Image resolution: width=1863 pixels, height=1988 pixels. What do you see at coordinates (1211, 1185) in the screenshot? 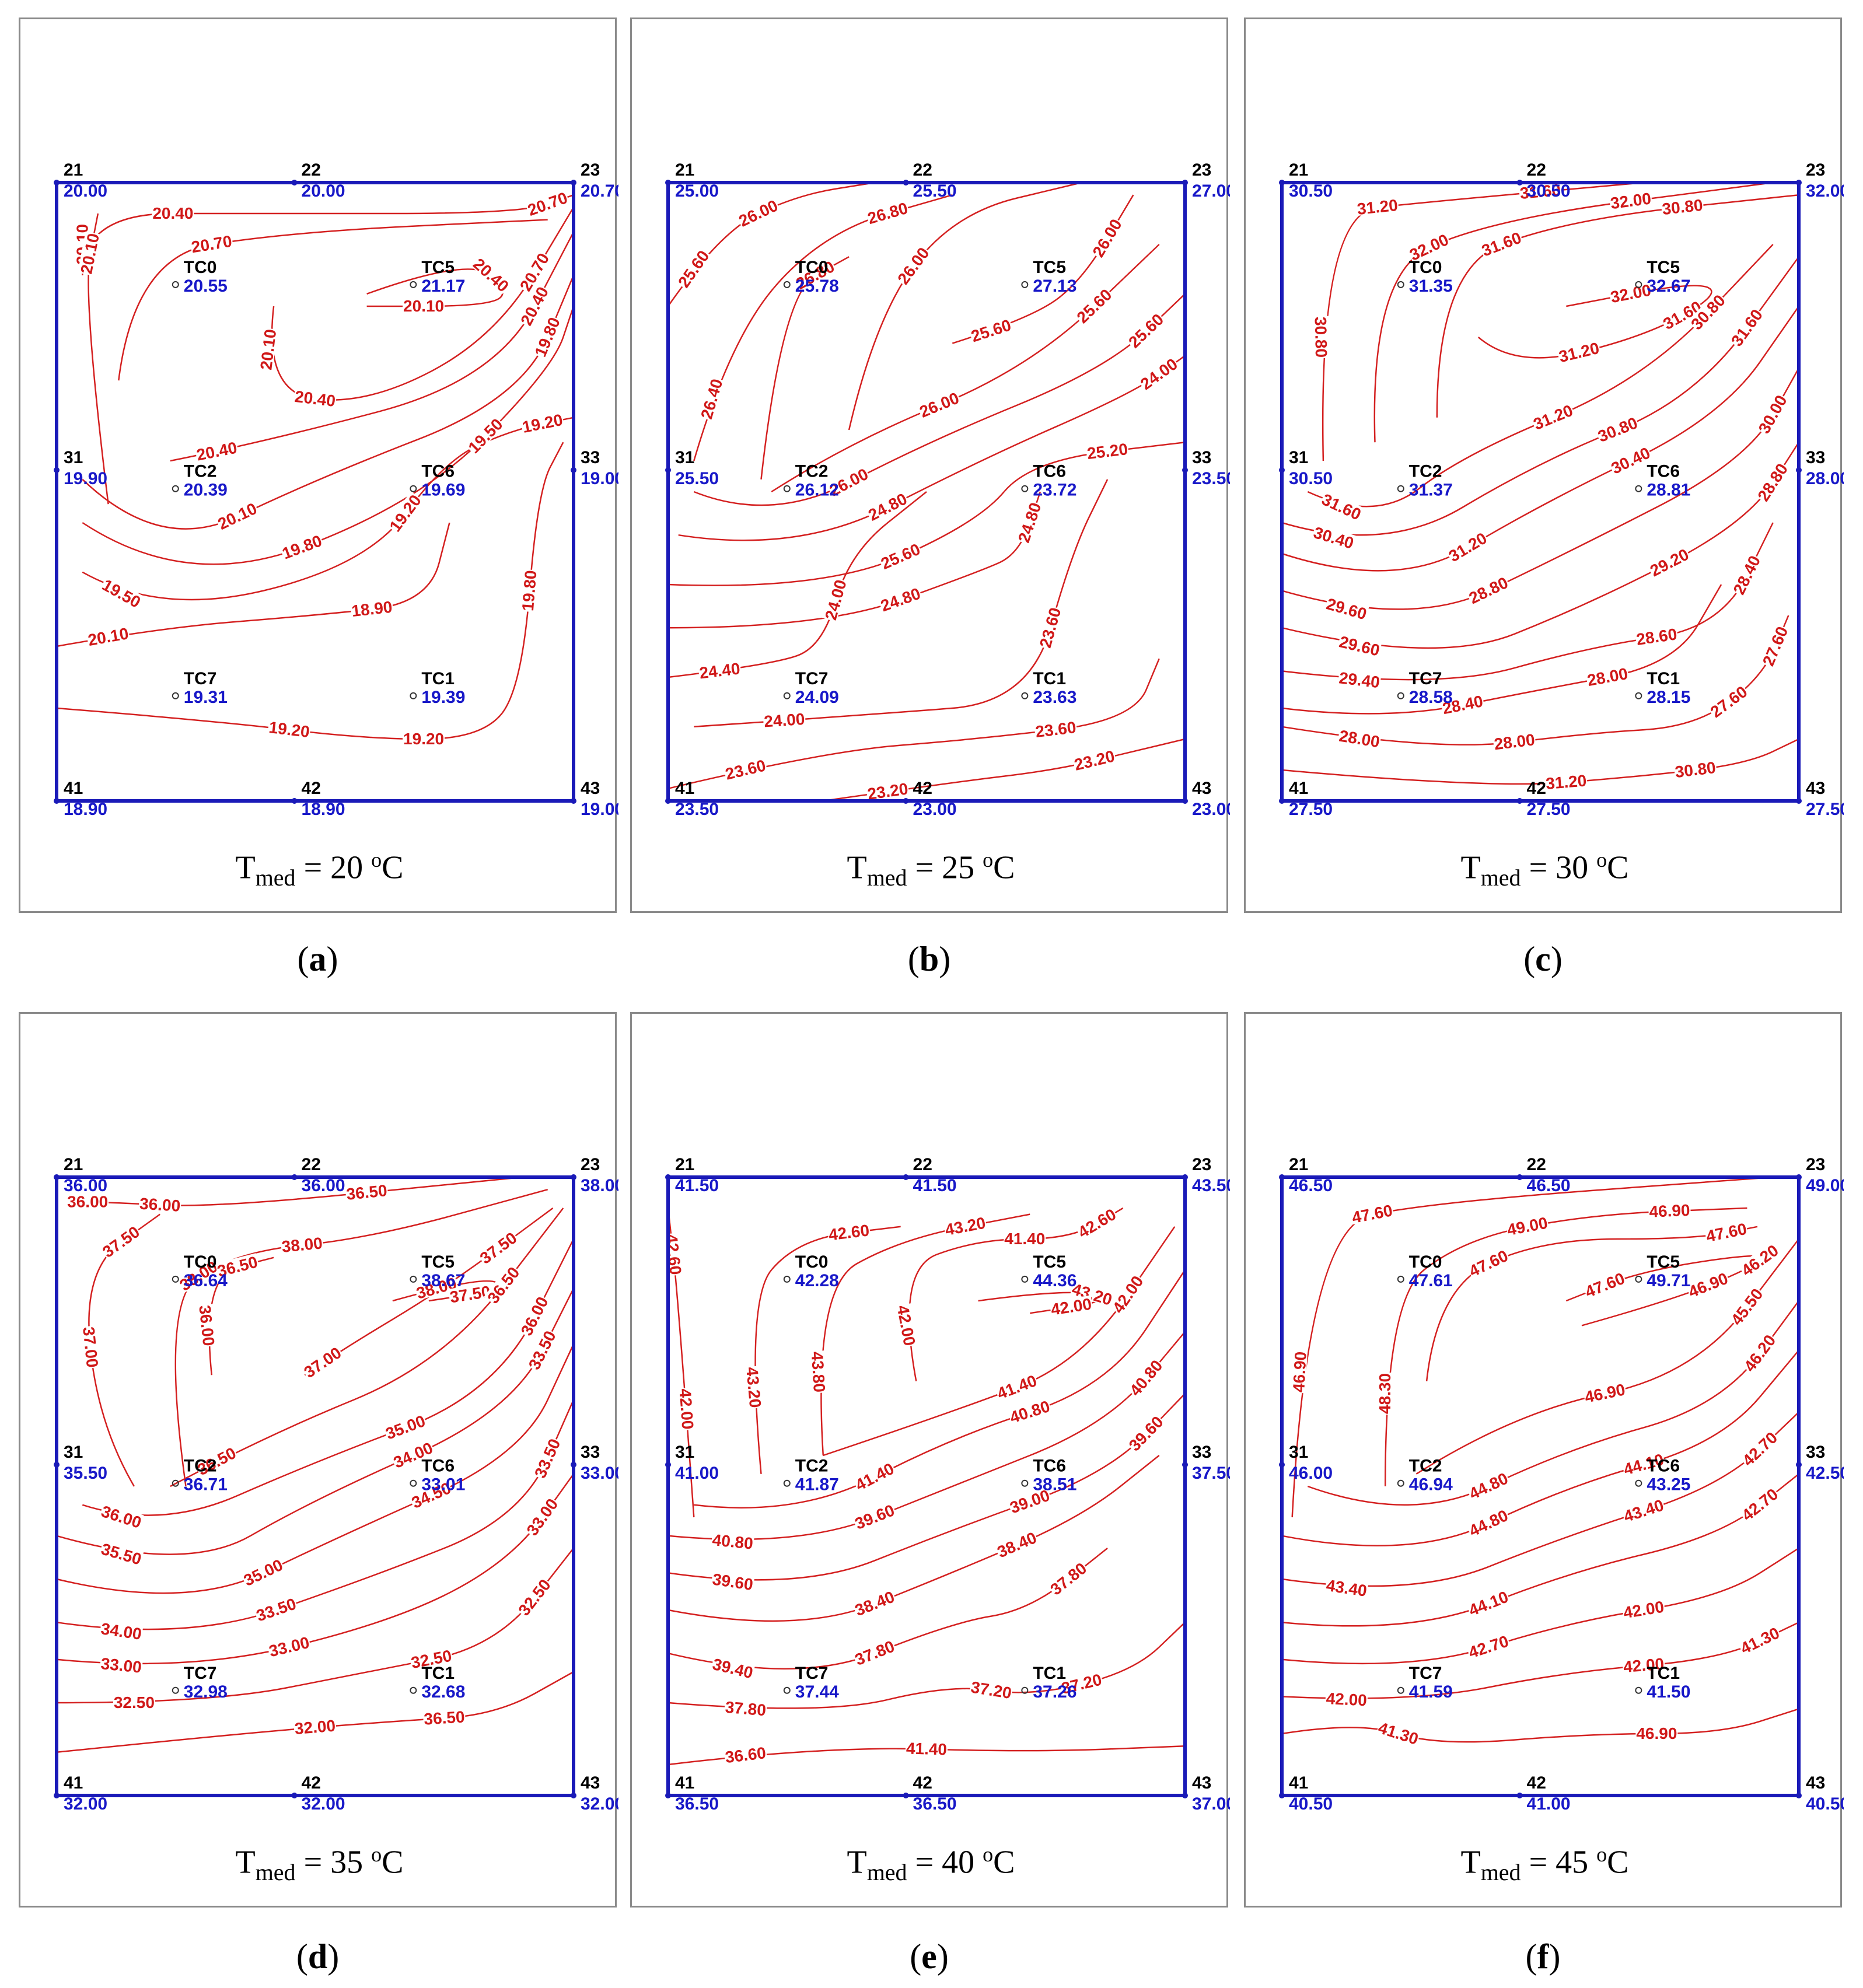
I see `corner-value: 43.50` at bounding box center [1211, 1185].